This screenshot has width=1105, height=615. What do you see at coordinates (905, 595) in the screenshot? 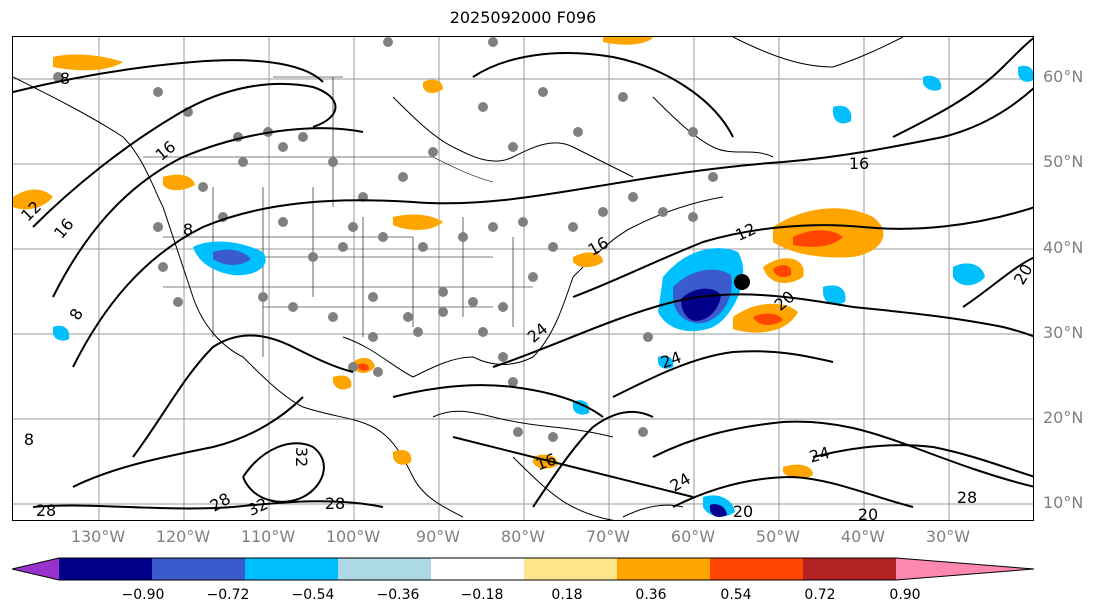
I see `colorbar-tick-label: 0.90` at bounding box center [905, 595].